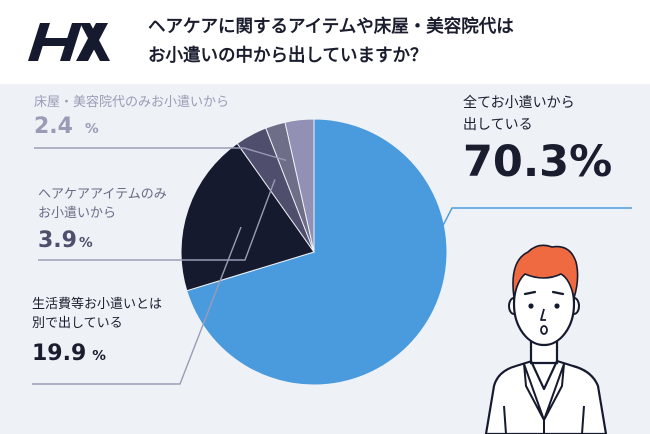 This screenshot has height=434, width=650. Describe the element at coordinates (516, 162) in the screenshot. I see `label-all-number: 70.3` at that location.